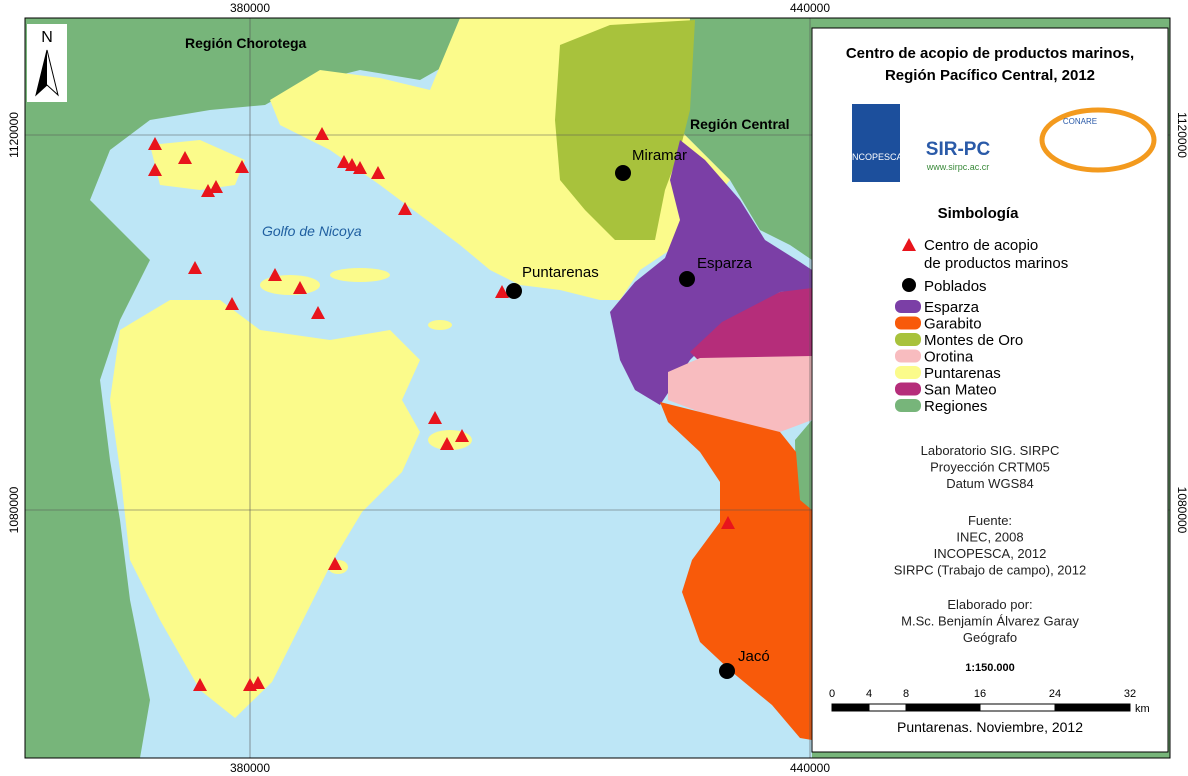  What do you see at coordinates (909, 244) in the screenshot?
I see `legend-triangle` at bounding box center [909, 244].